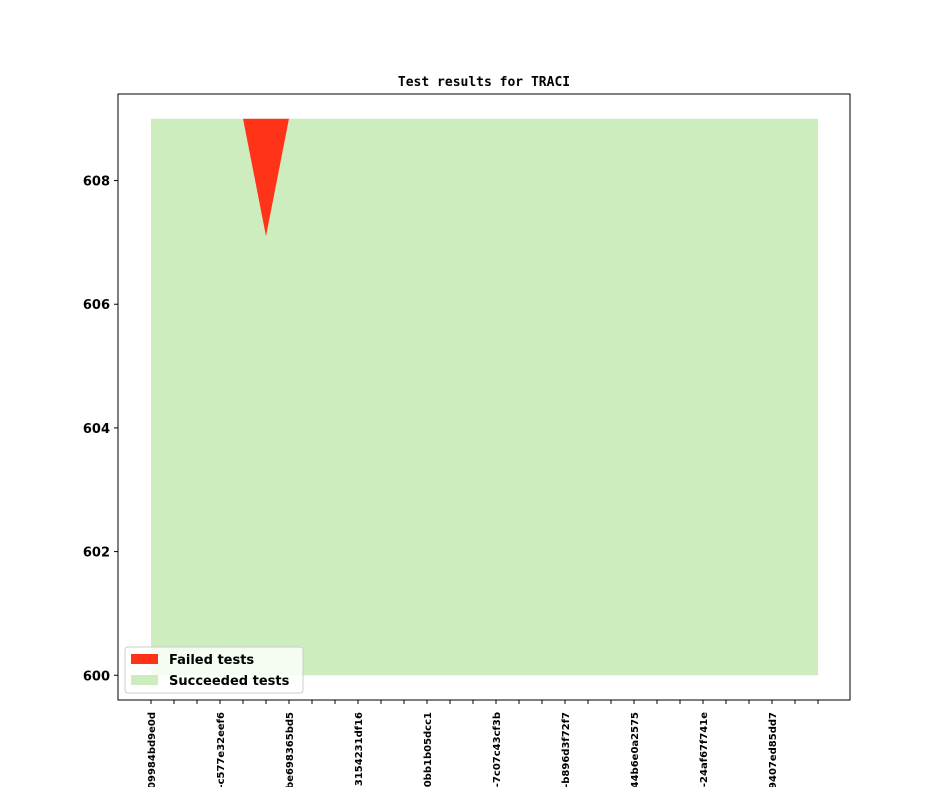  I want to click on legend-label-succeeded: Succeeded tests, so click(229, 681).